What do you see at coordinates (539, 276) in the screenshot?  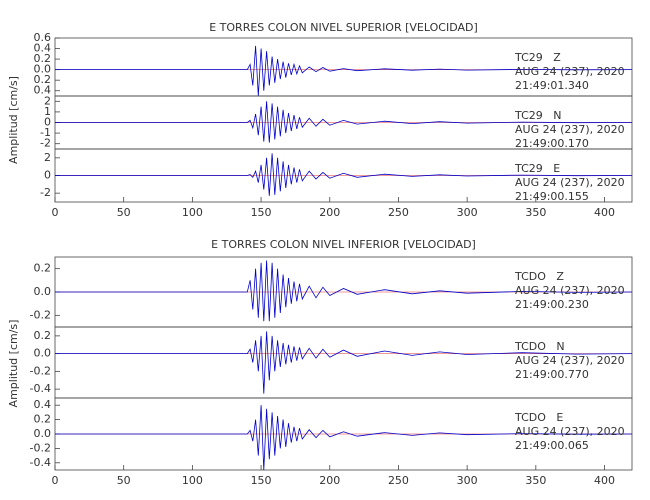 I see `station-label: TCDO Z` at bounding box center [539, 276].